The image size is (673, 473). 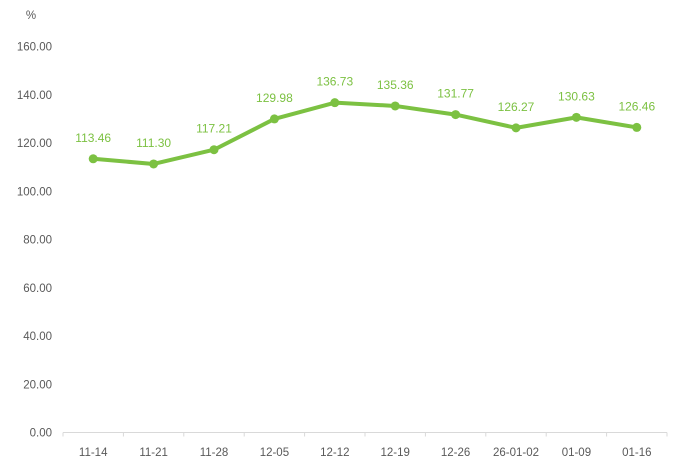 What do you see at coordinates (37, 241) in the screenshot?
I see `y-tick-label: 80.00` at bounding box center [37, 241].